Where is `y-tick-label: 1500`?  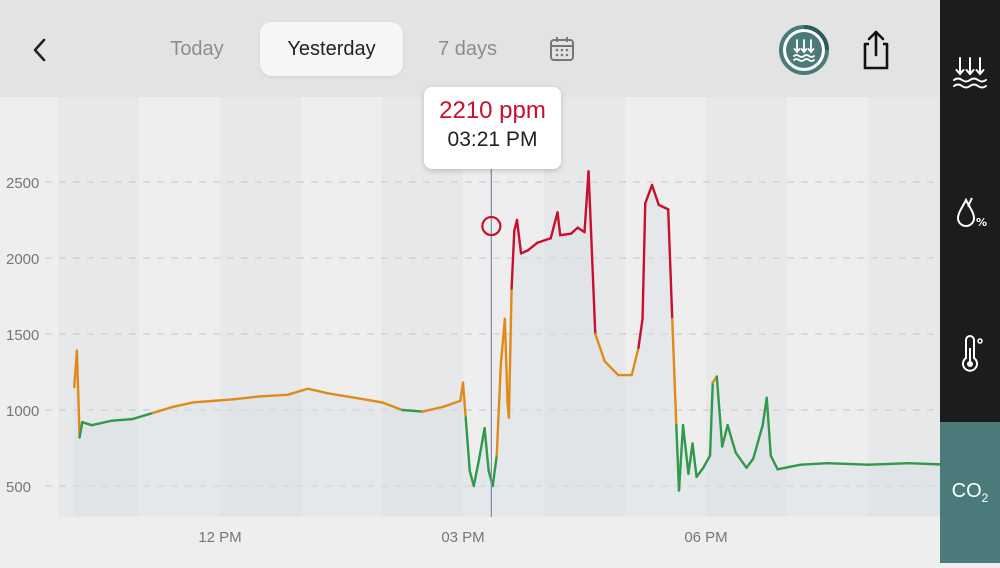 y-tick-label: 1500 is located at coordinates (22, 335).